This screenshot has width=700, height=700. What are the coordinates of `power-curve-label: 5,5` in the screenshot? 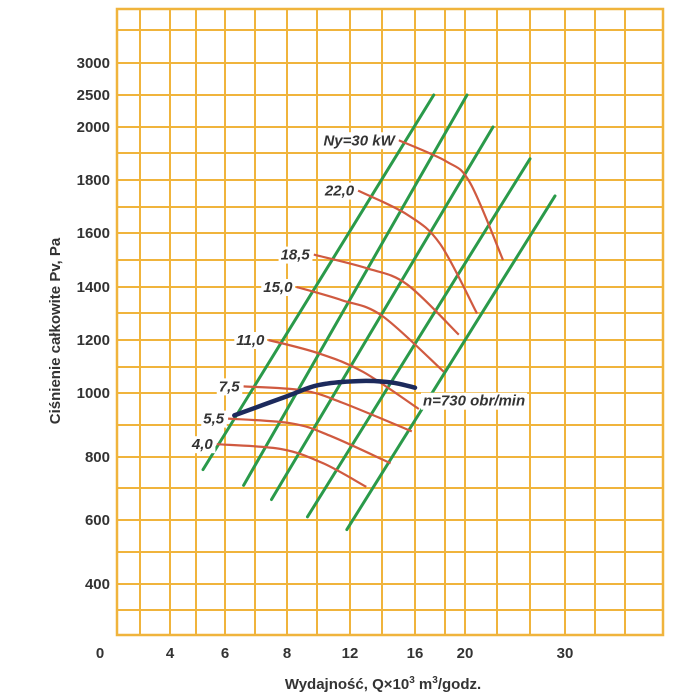 It's located at (214, 419).